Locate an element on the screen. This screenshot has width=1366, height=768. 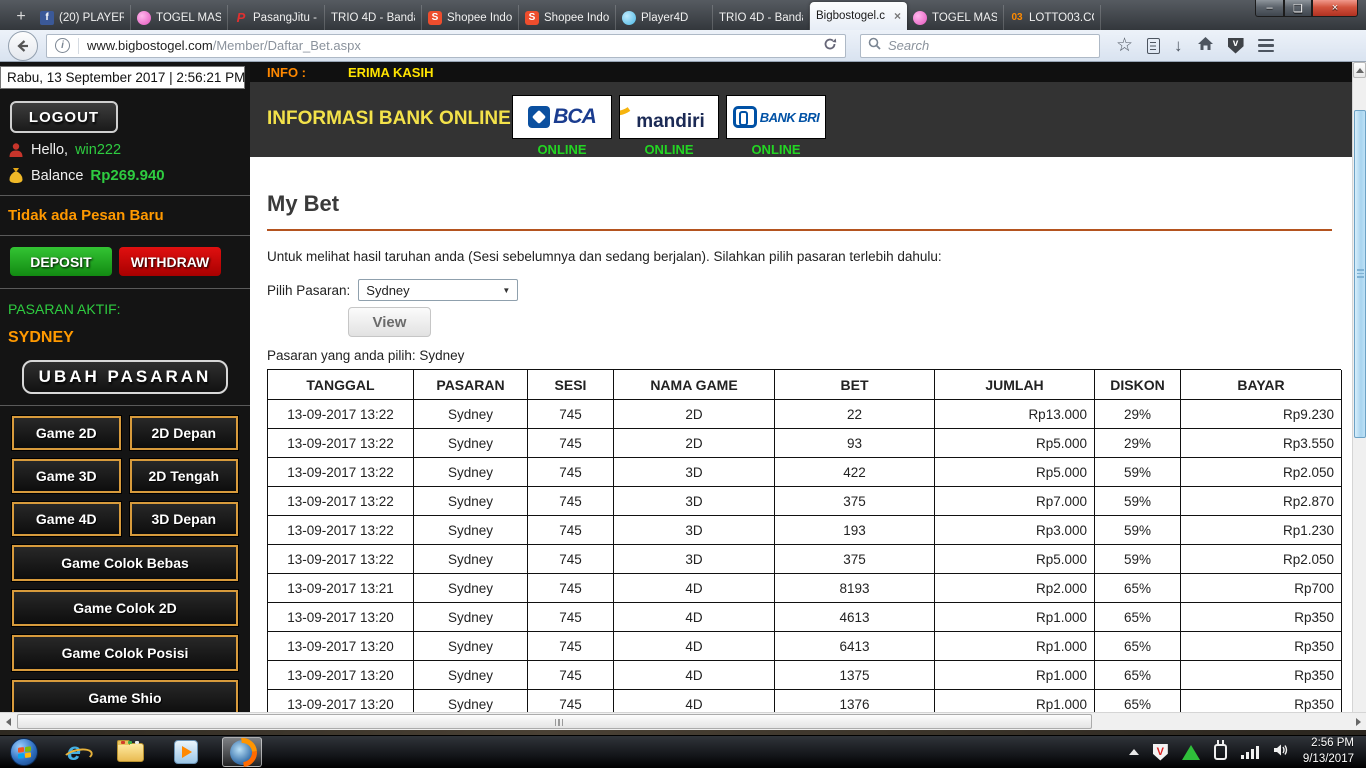
green-triangle-icon is located at coordinates (1190, 752).